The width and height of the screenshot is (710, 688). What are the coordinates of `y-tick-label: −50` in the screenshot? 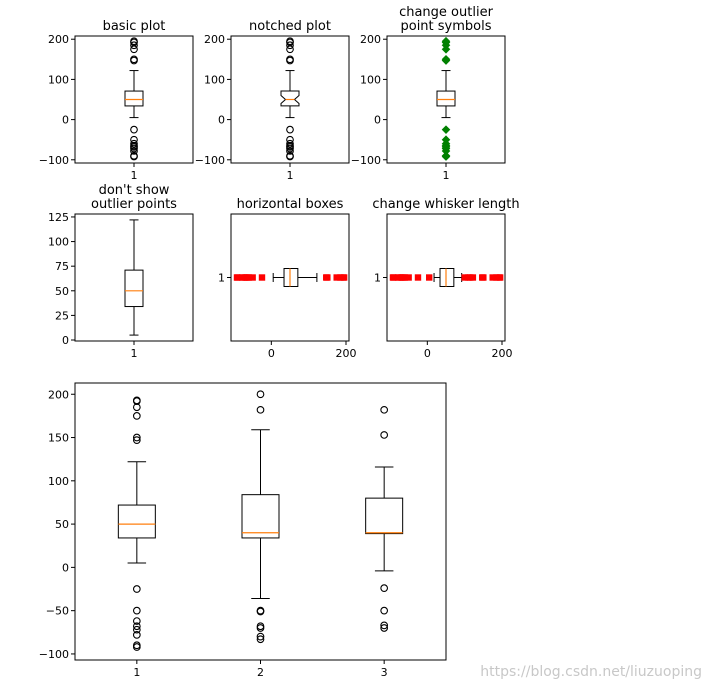 It's located at (57, 611).